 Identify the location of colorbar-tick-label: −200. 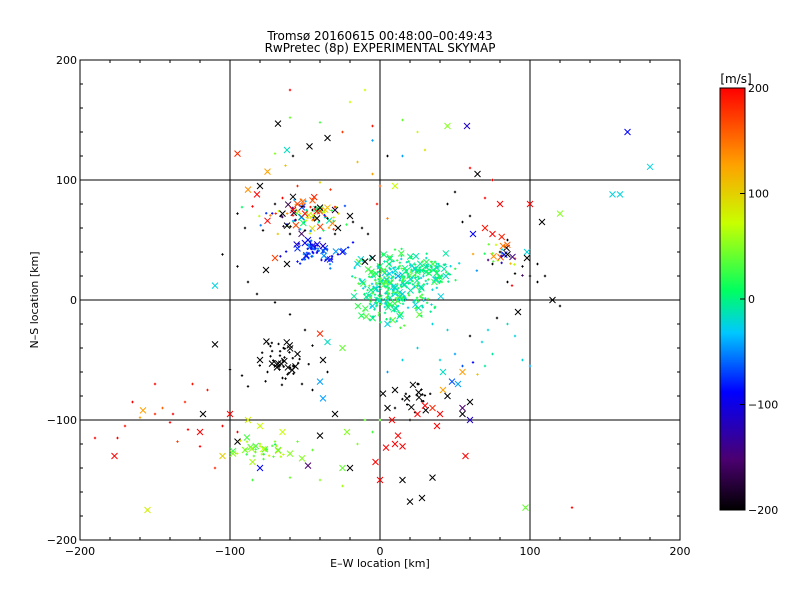
(763, 510).